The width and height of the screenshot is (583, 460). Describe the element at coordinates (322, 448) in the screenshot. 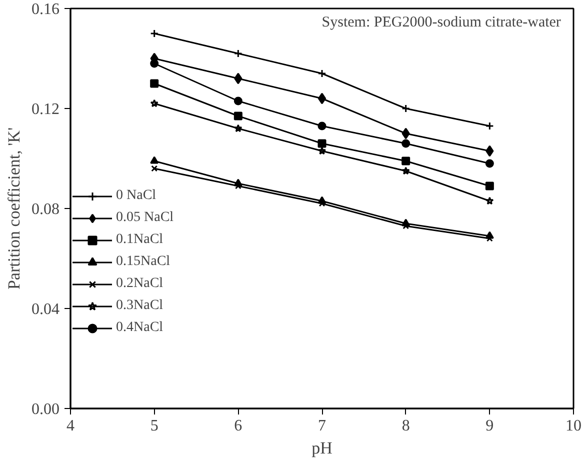

I see `x-axis-title: pH` at that location.